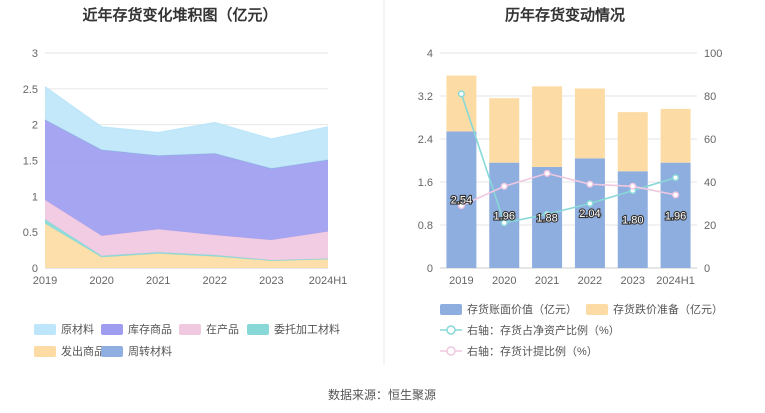  Describe the element at coordinates (569, 211) in the screenshot. I see `right-data-labels: 2.54 1.96 1.88 2.04 1.80 1.96` at that location.